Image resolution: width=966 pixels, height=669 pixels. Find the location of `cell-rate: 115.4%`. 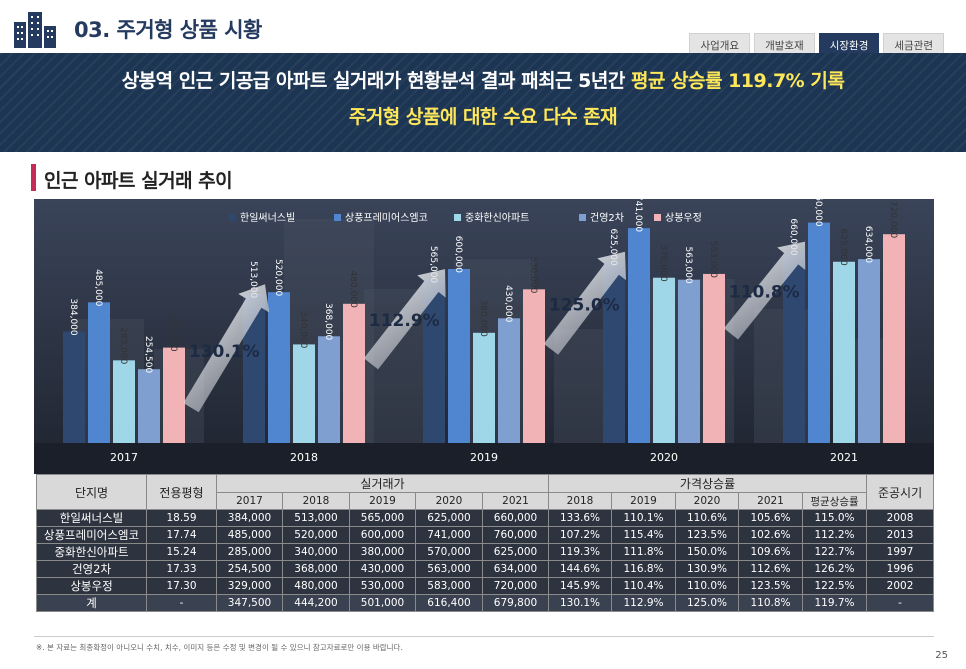

cell-rate: 115.4% is located at coordinates (644, 535).